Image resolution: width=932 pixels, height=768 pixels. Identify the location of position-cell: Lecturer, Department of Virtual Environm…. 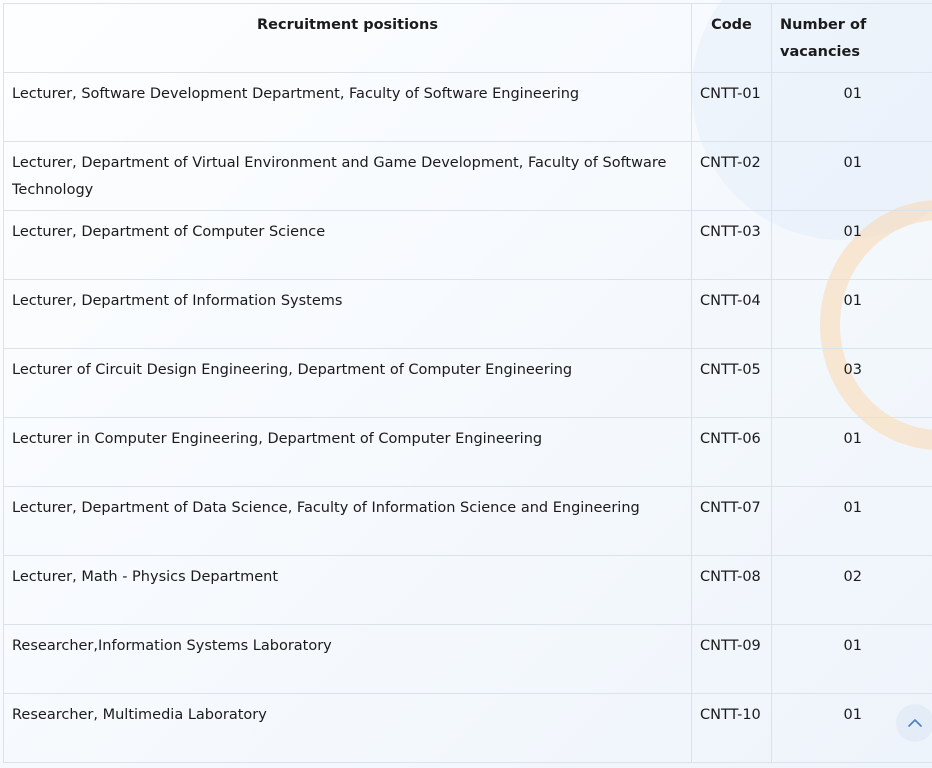
(347, 176).